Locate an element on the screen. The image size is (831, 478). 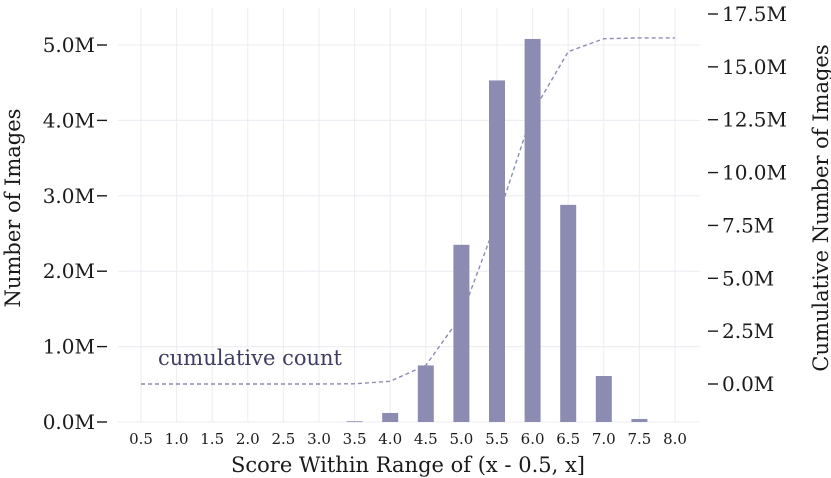
x-axis-label: Score Within Range of (x - 0.5, x] is located at coordinates (408, 465).